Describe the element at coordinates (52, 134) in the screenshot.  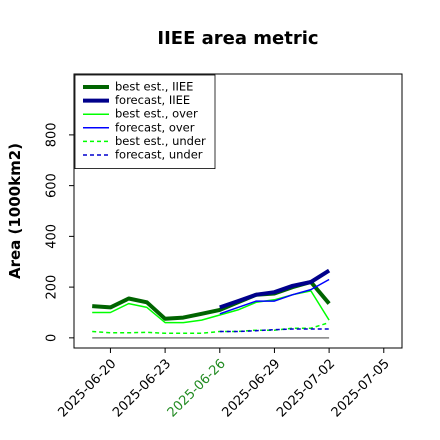
I see `y-tick-label: 800` at that location.